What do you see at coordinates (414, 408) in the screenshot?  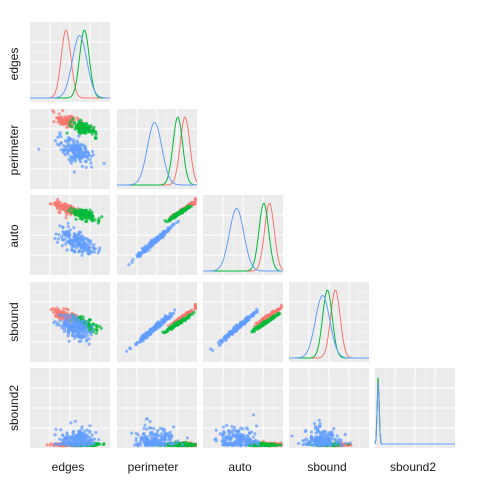 I see `panel-sbound2-vs-sbound2` at bounding box center [414, 408].